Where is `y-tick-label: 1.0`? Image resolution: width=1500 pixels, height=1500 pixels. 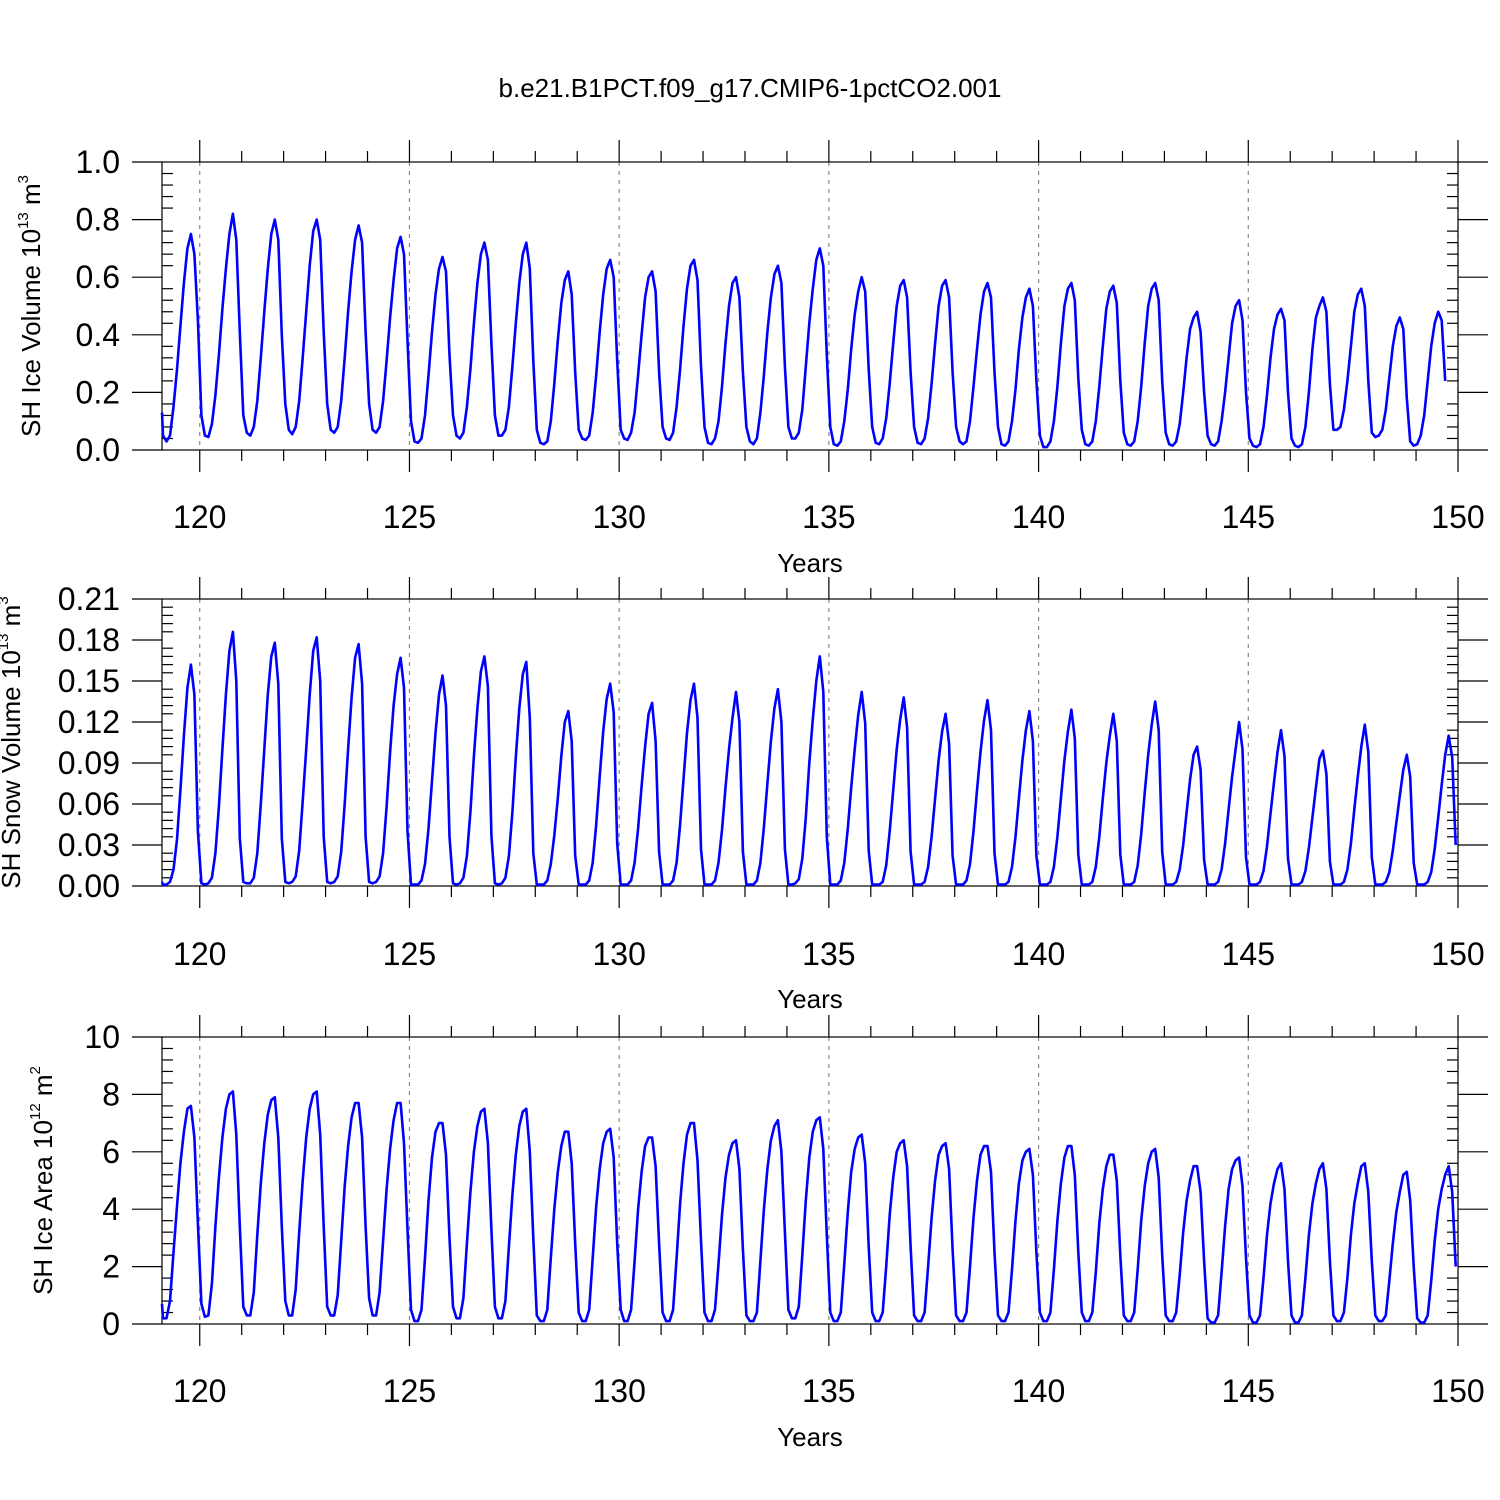 y-tick-label: 1.0 is located at coordinates (98, 162).